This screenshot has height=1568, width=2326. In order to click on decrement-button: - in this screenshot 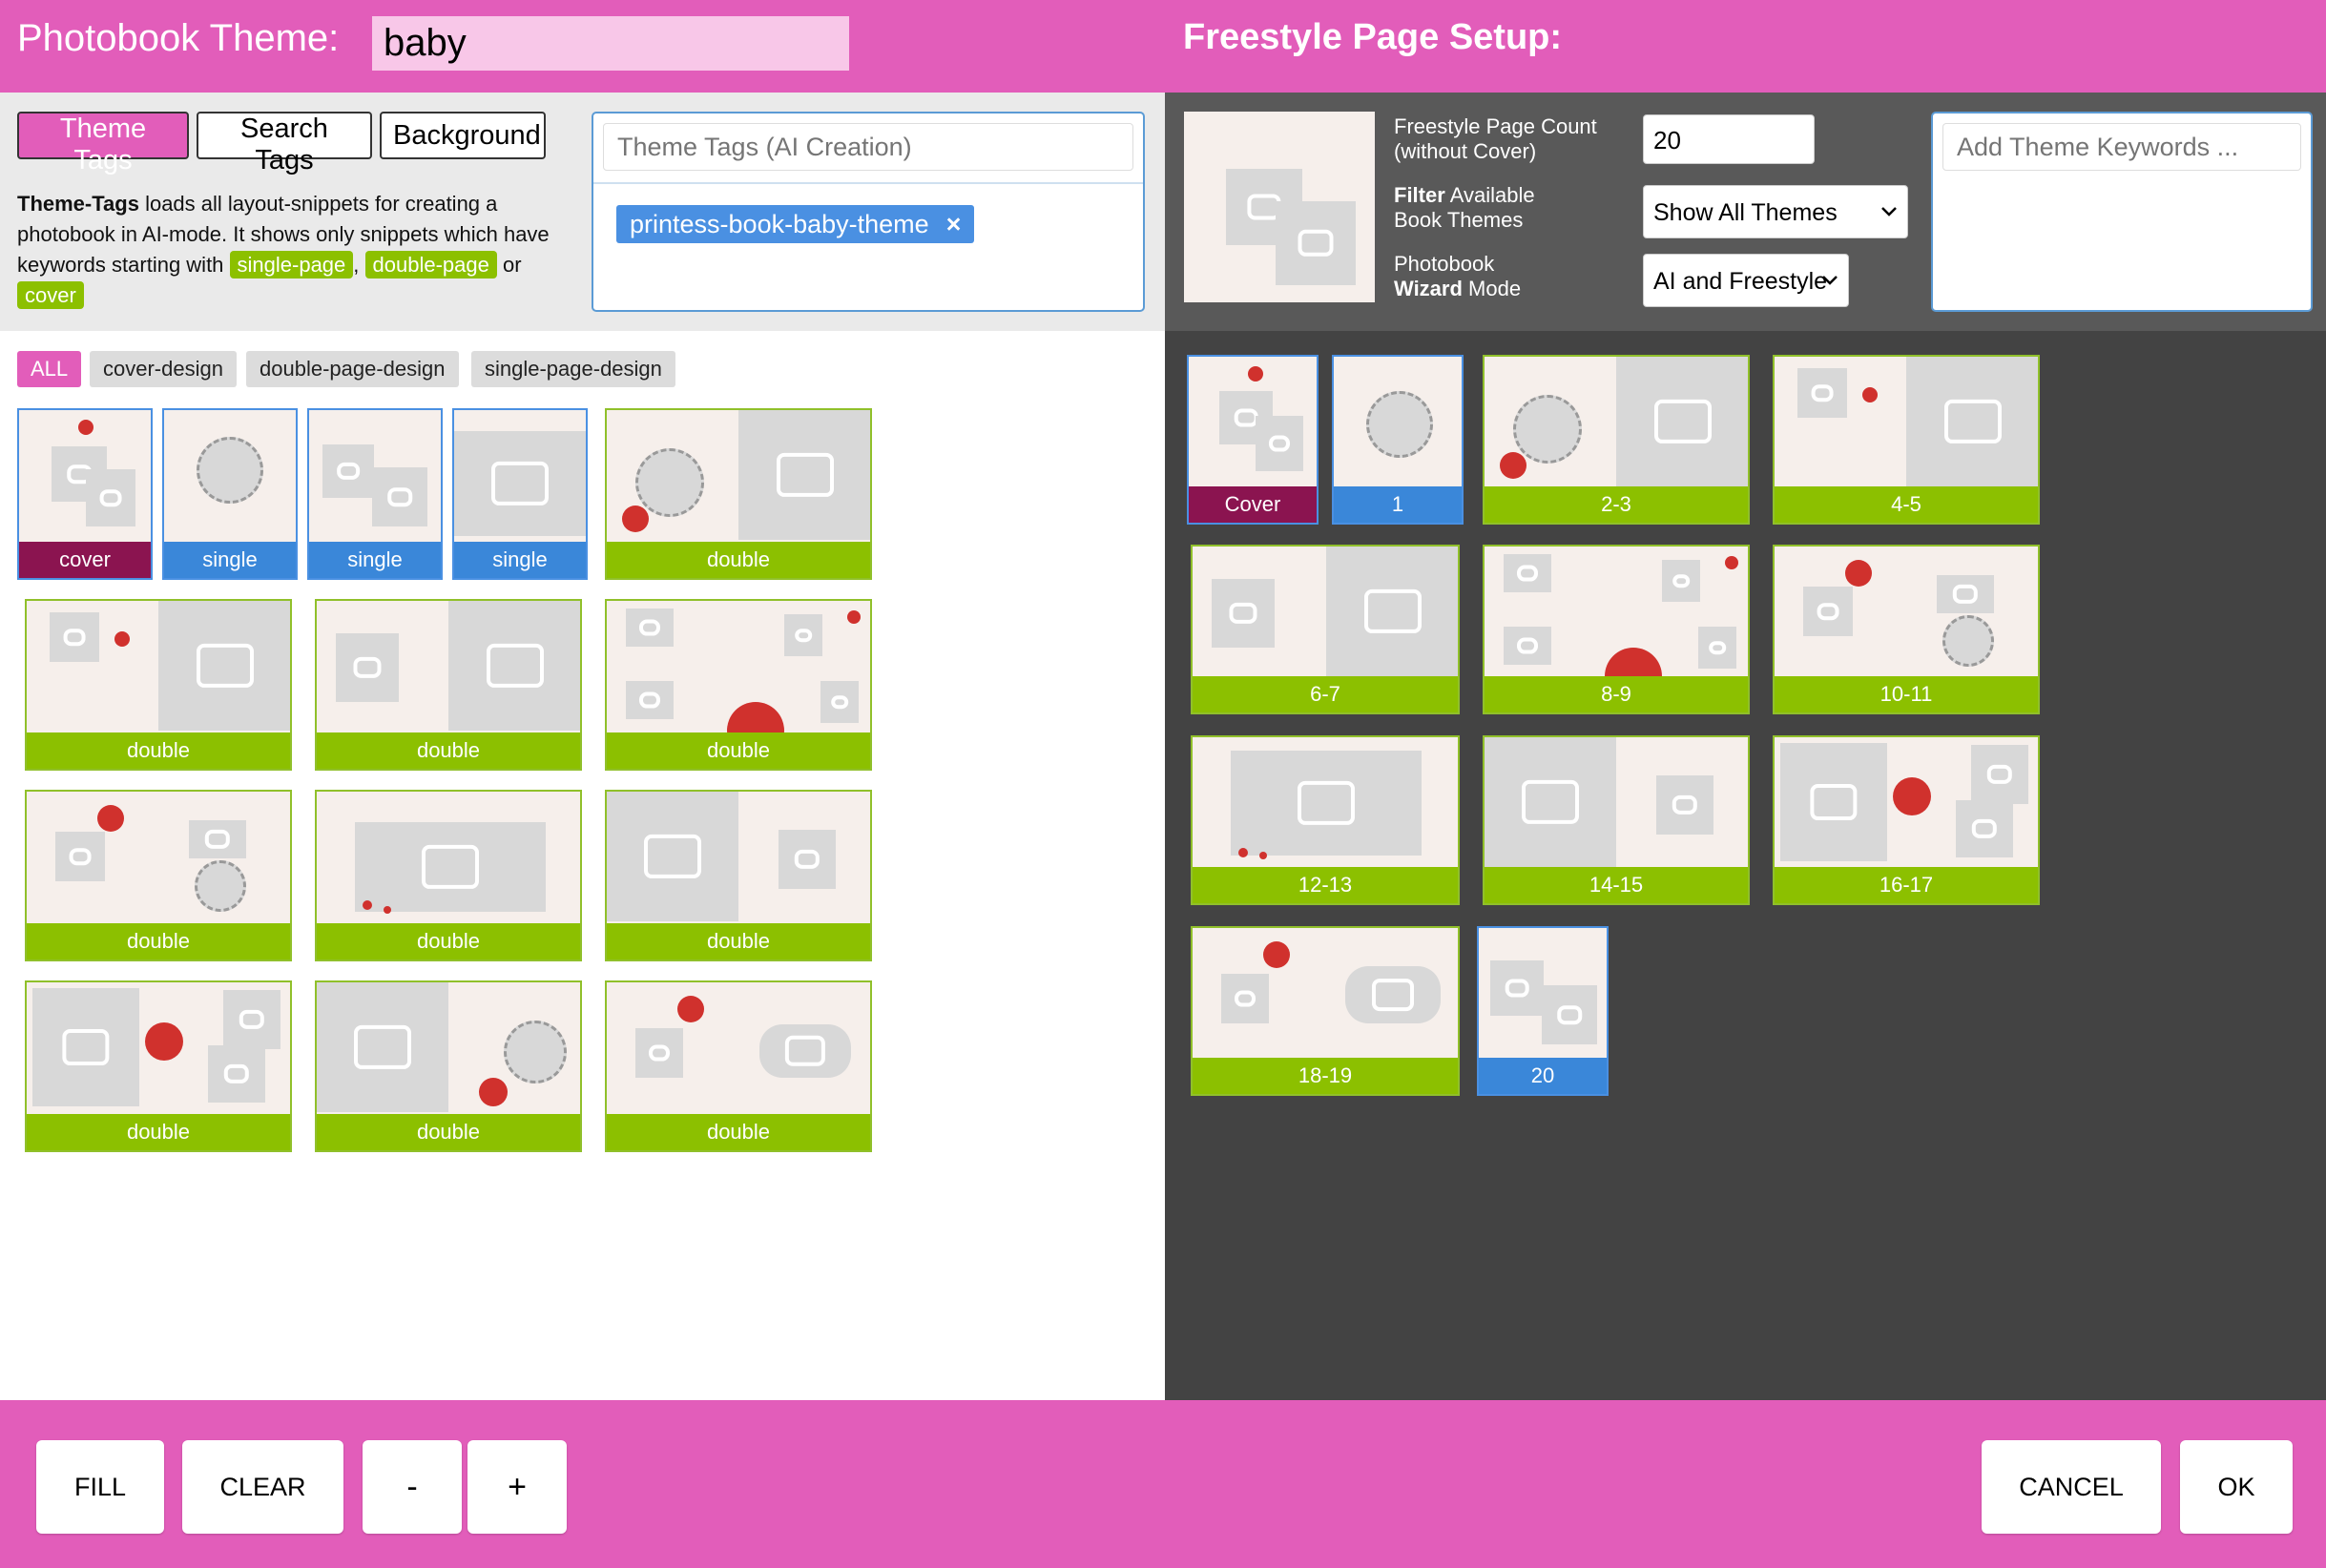, I will do `click(412, 1487)`.